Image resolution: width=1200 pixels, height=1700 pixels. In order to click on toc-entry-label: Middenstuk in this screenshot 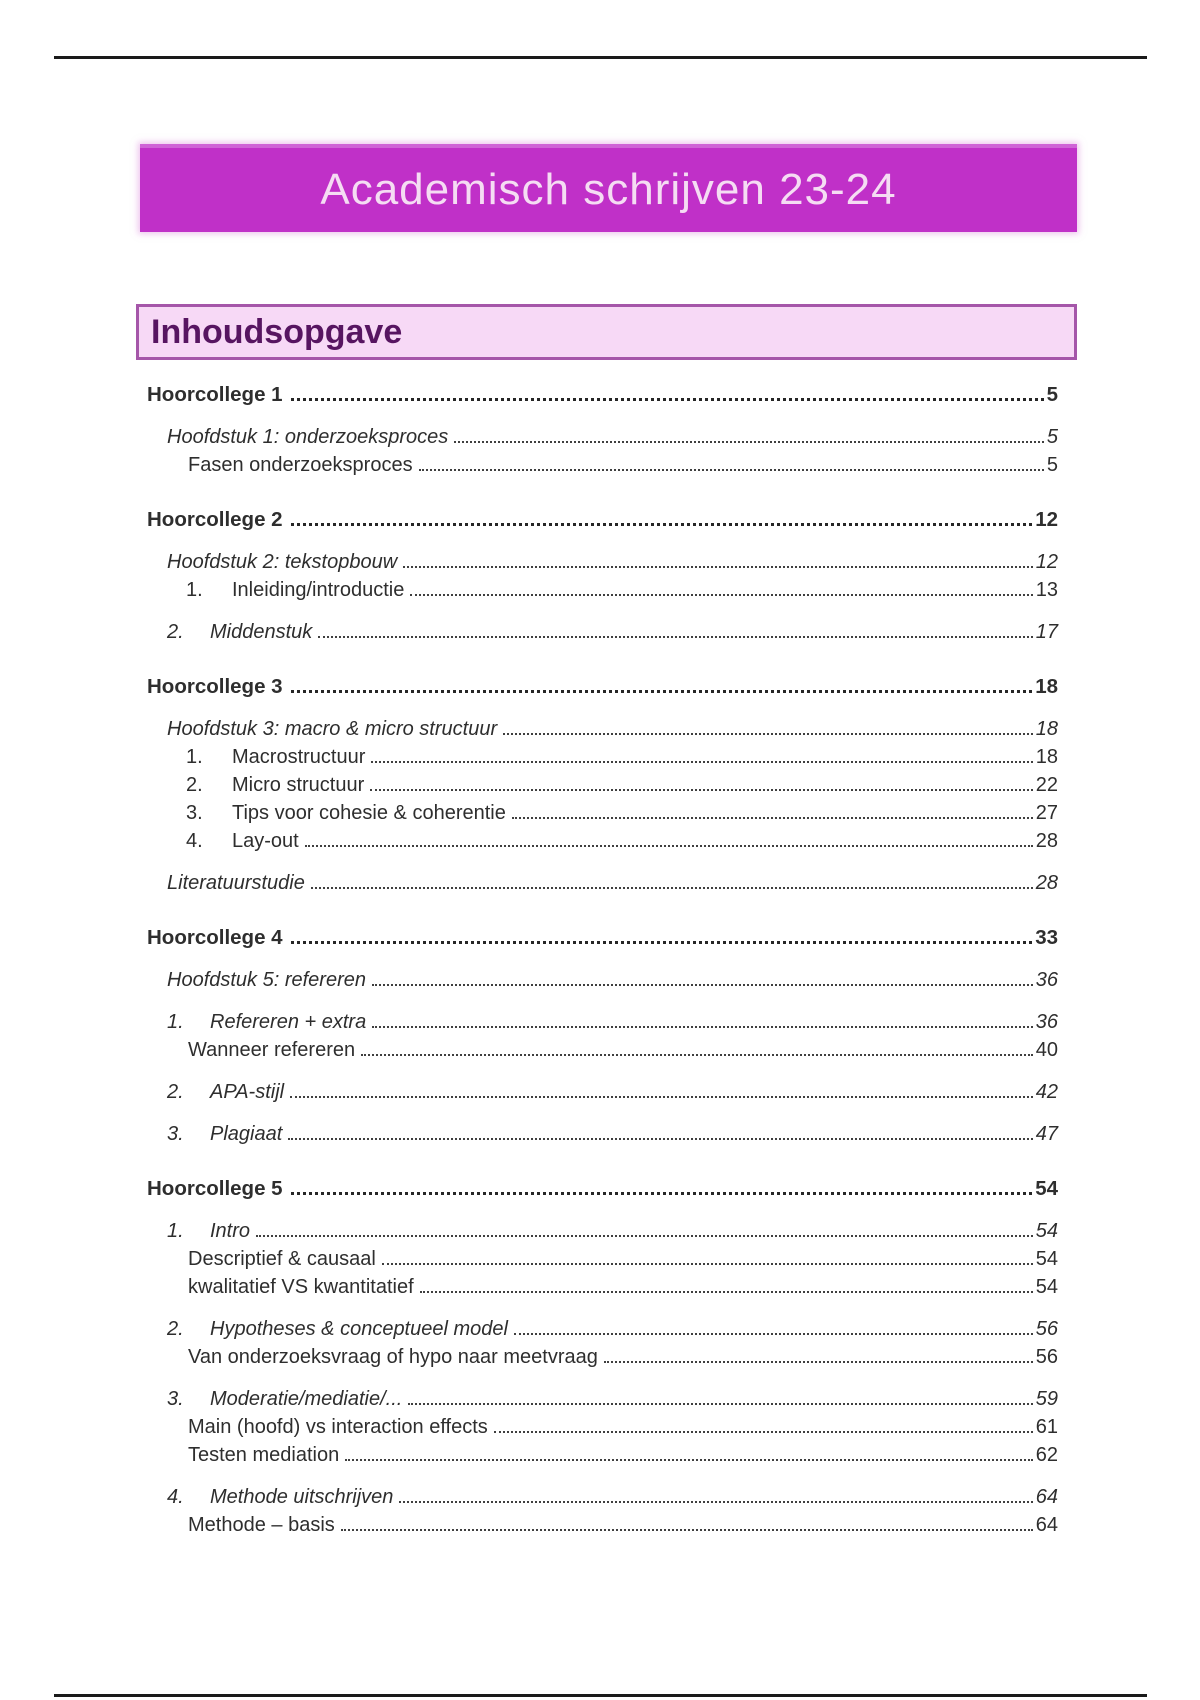, I will do `click(261, 632)`.